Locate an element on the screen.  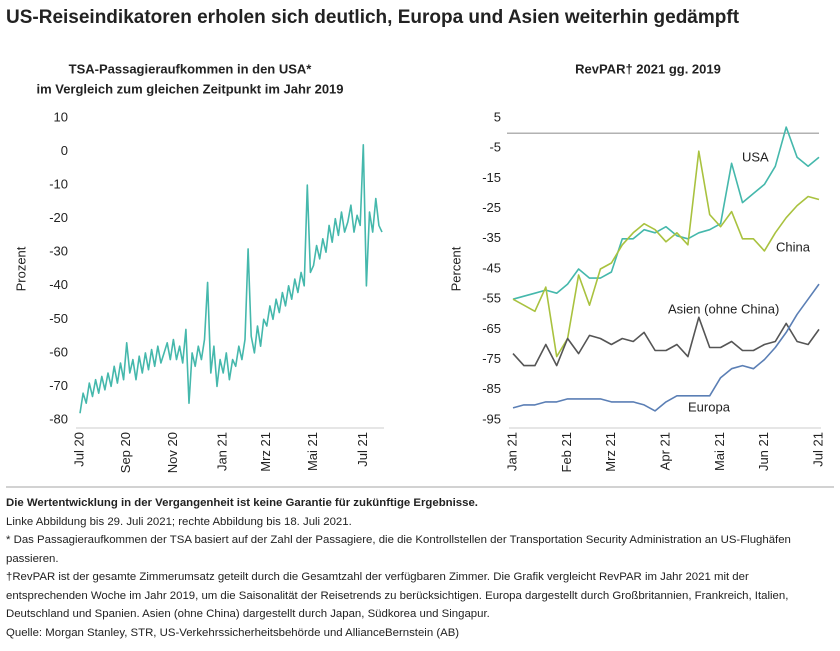
y-tick-label: -35 is located at coordinates (491, 237).